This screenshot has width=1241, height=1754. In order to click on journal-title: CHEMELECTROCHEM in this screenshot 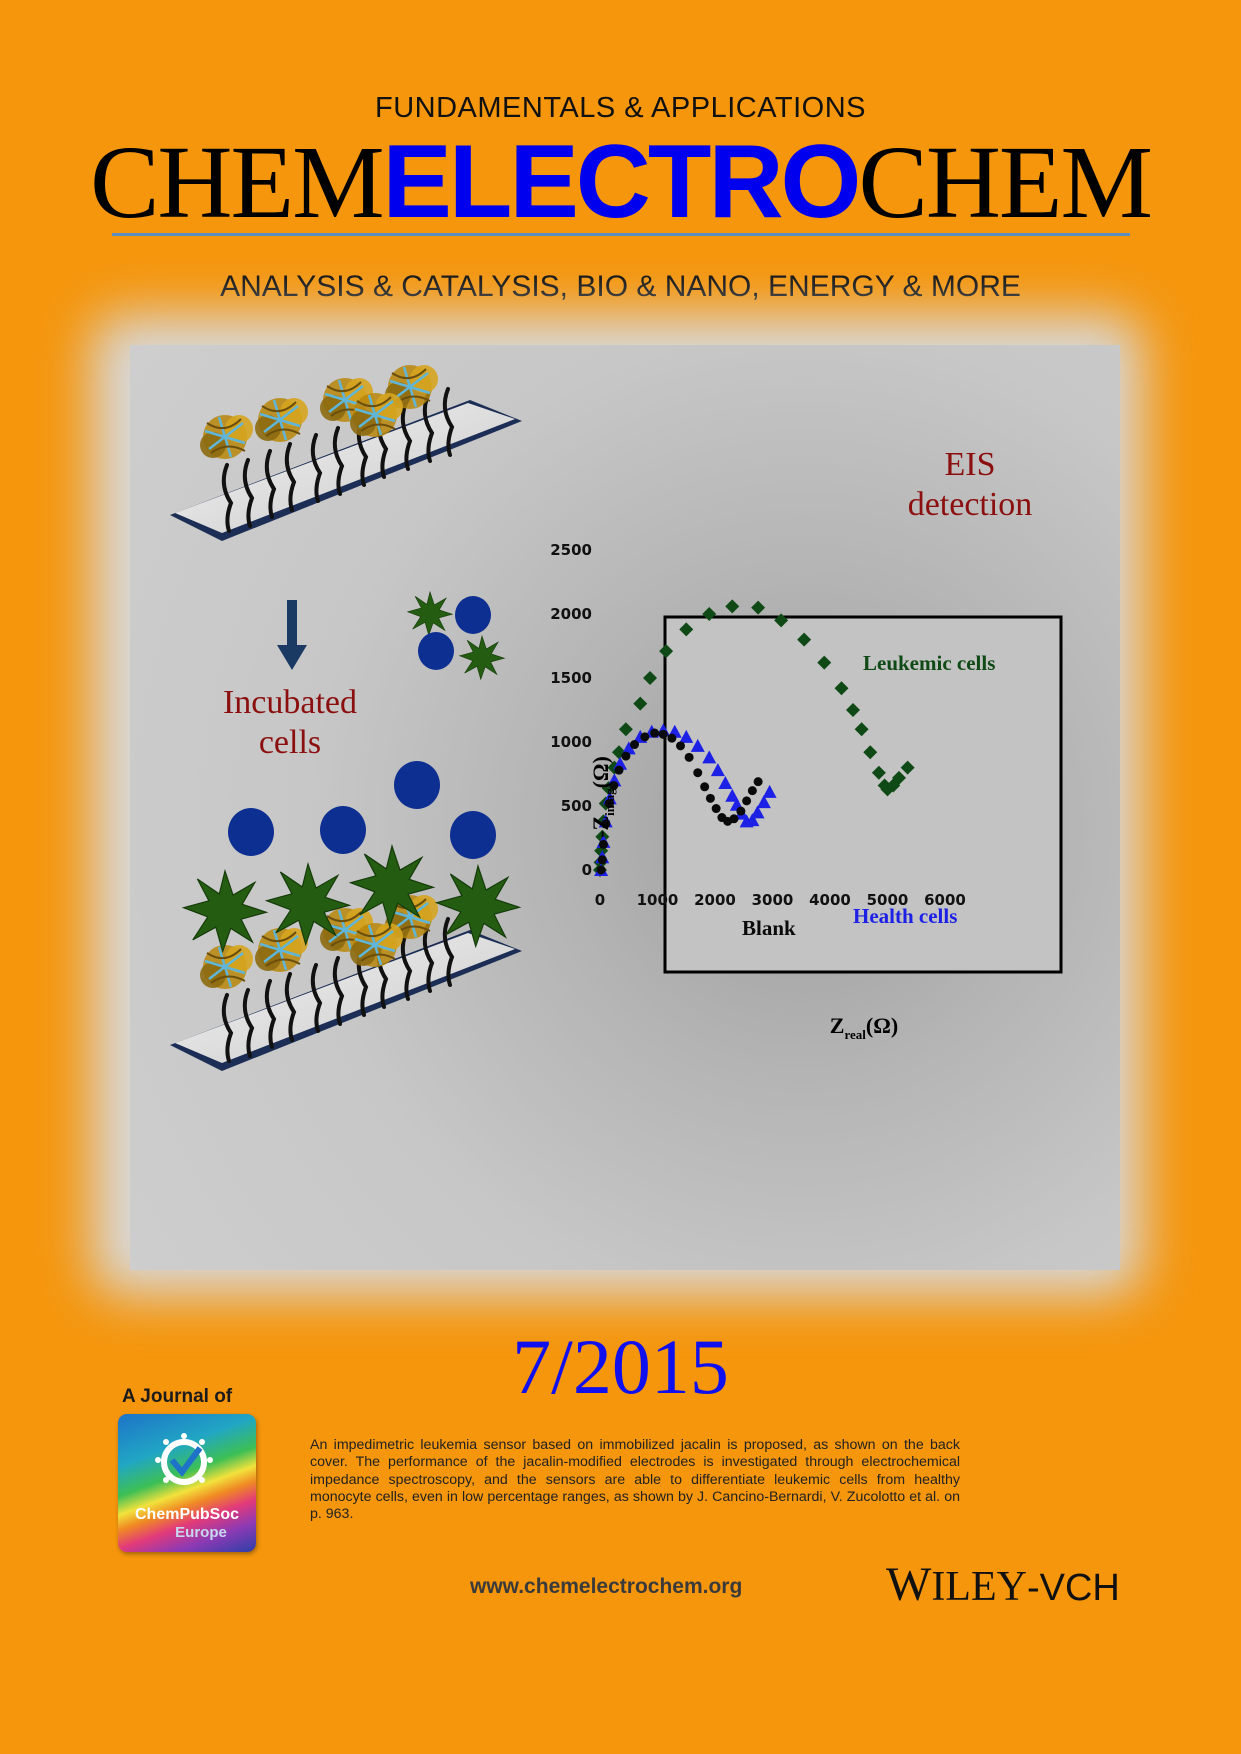, I will do `click(620, 182)`.